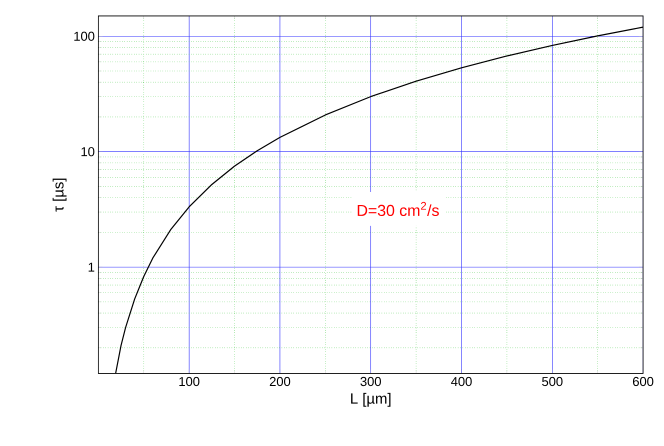  What do you see at coordinates (59, 195) in the screenshot?
I see `y-axis-title: τ [µs]` at bounding box center [59, 195].